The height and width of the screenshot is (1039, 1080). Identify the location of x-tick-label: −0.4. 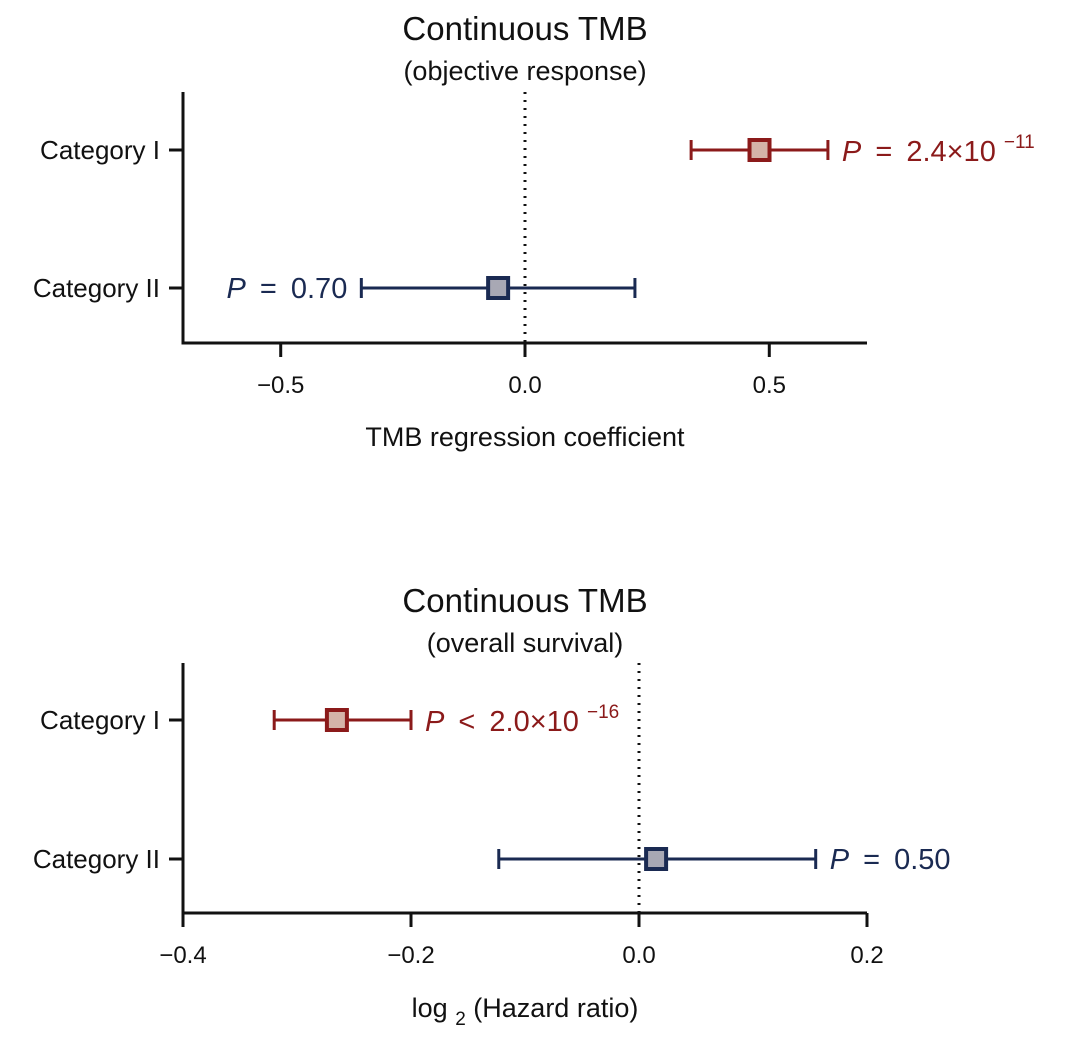
(182, 955).